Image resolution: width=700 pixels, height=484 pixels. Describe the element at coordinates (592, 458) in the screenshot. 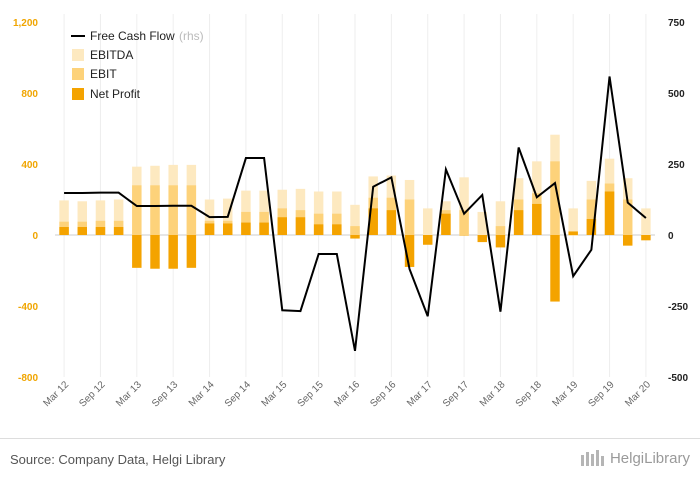

I see `library-icon` at that location.